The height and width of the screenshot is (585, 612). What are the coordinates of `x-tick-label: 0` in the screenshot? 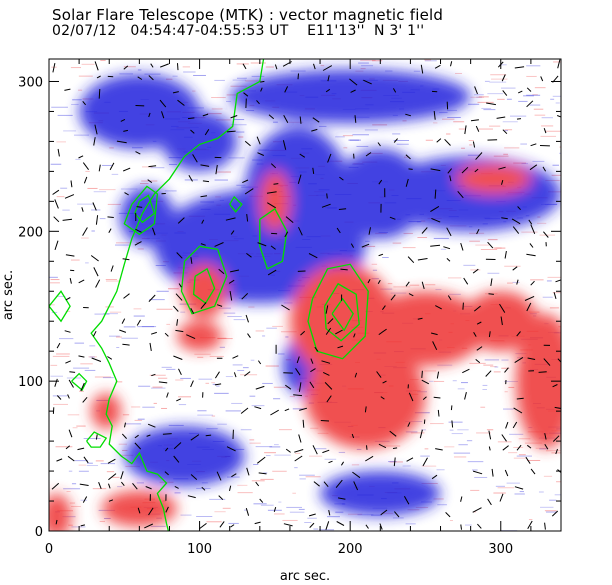 It's located at (49, 549).